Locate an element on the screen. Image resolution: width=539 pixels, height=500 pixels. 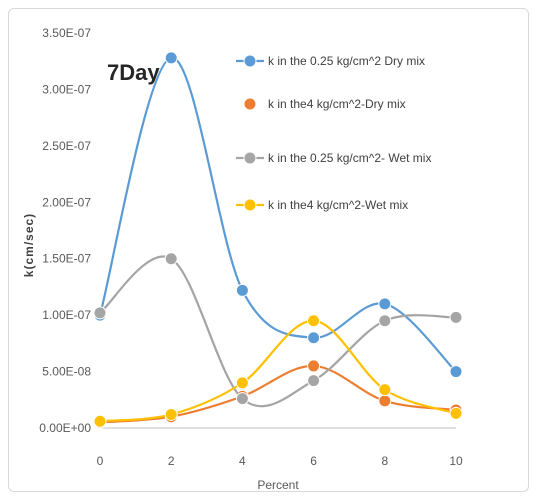
y-tick-label: 1.00E-07 is located at coordinates (66, 315).